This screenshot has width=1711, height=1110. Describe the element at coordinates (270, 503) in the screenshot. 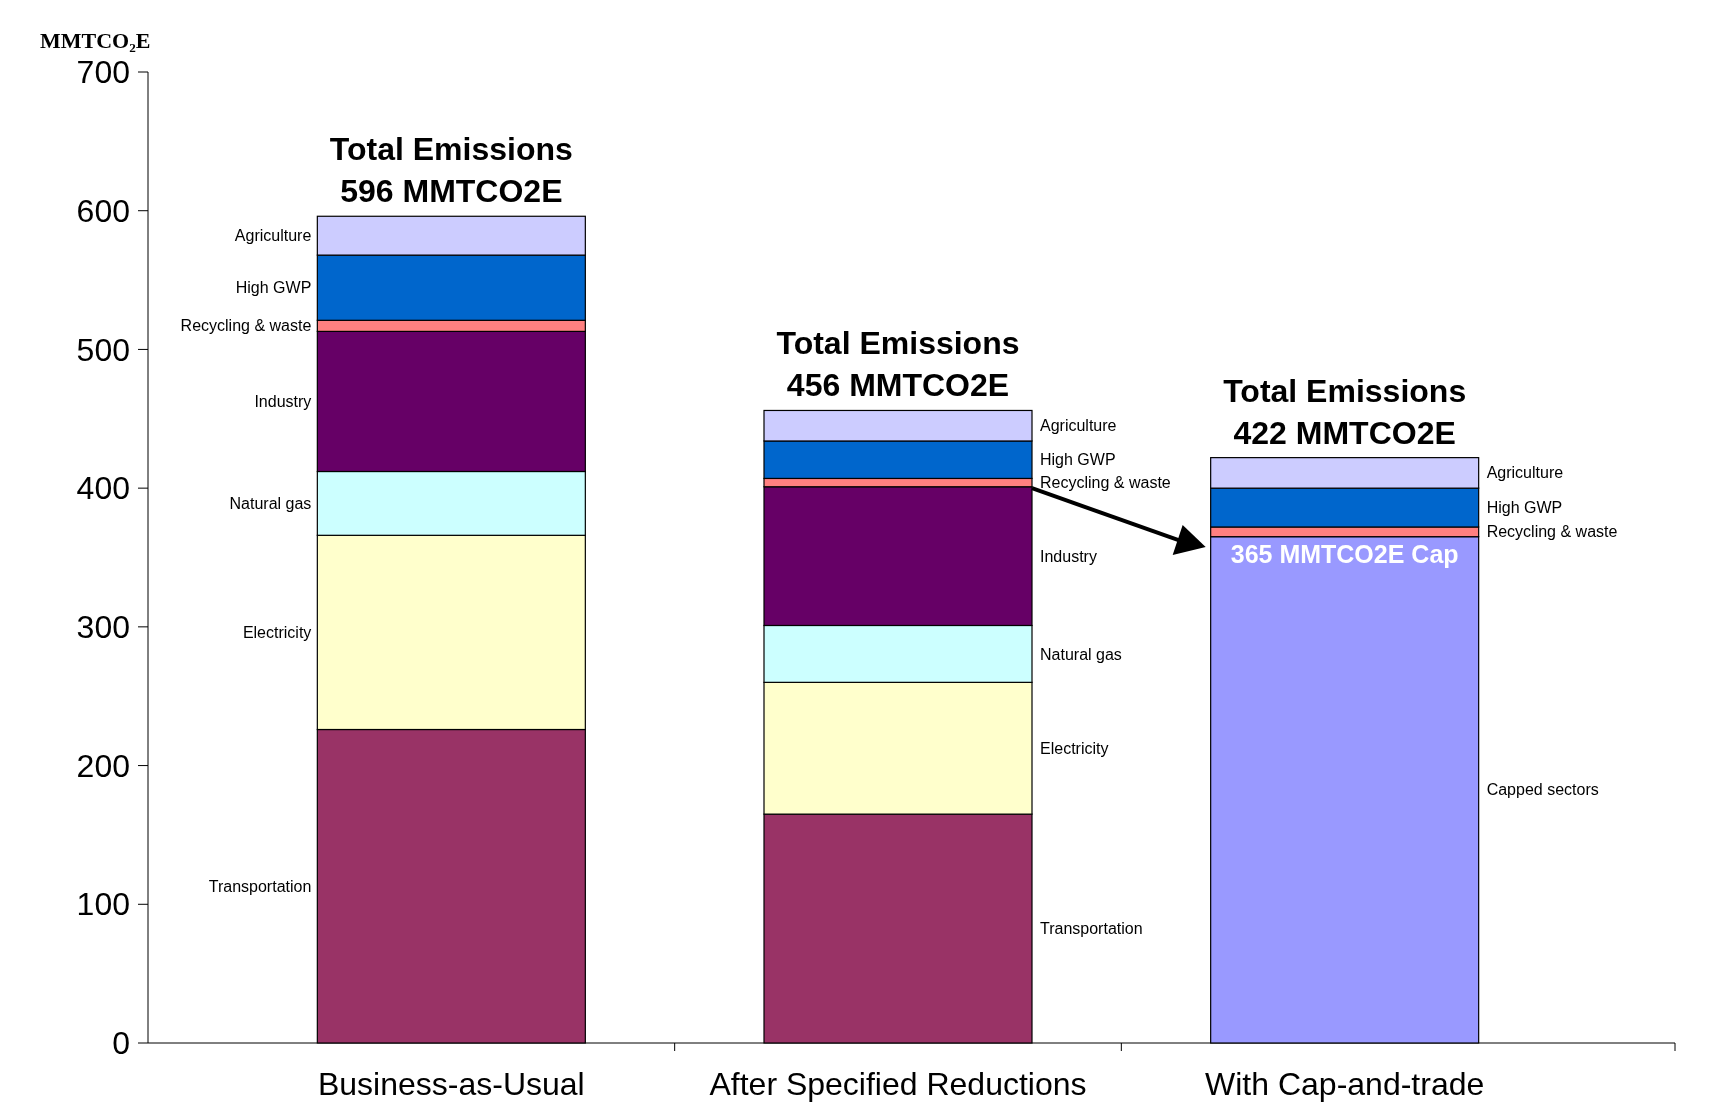

I see `series-label: Natural gas` at that location.